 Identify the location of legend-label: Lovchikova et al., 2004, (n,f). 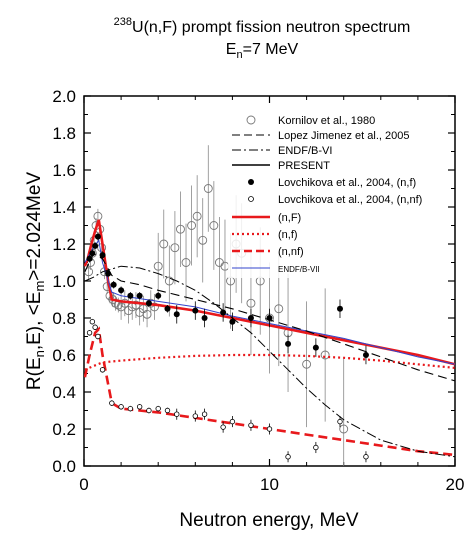
(347, 183).